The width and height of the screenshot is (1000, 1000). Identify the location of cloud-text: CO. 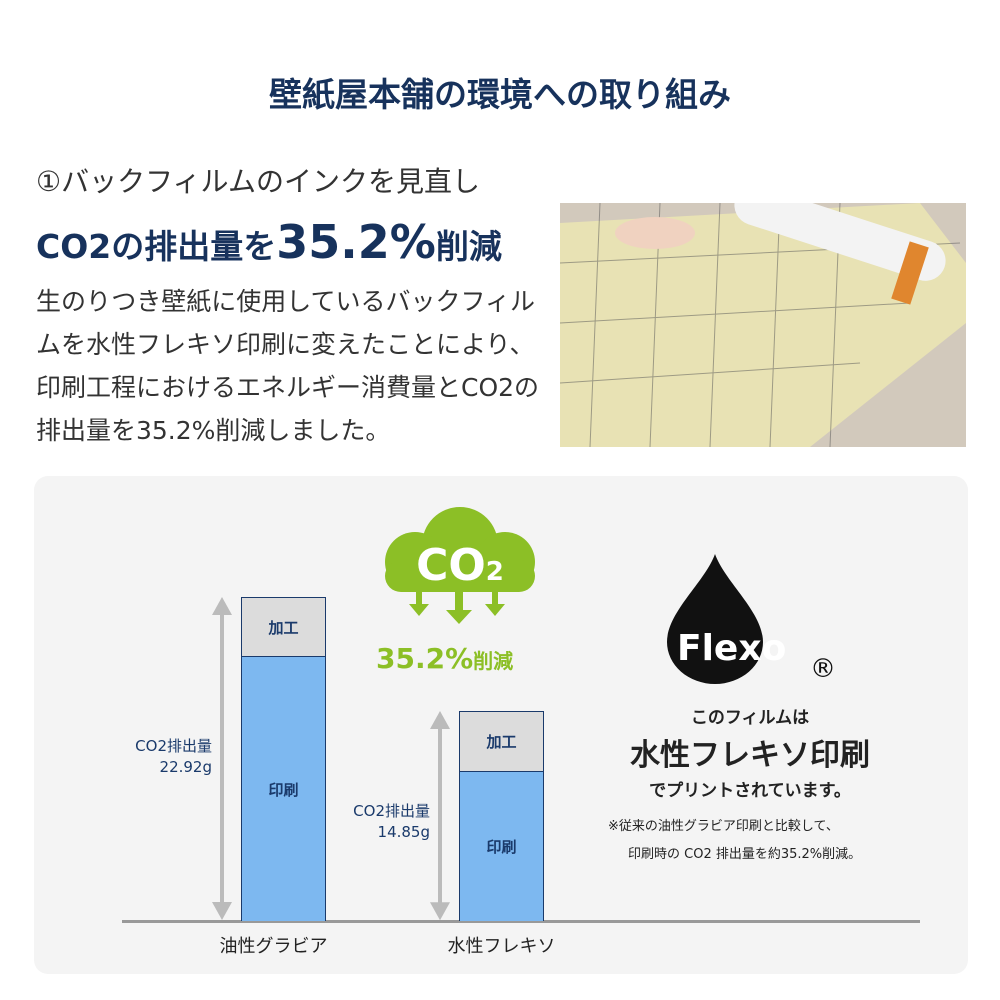
(451, 565).